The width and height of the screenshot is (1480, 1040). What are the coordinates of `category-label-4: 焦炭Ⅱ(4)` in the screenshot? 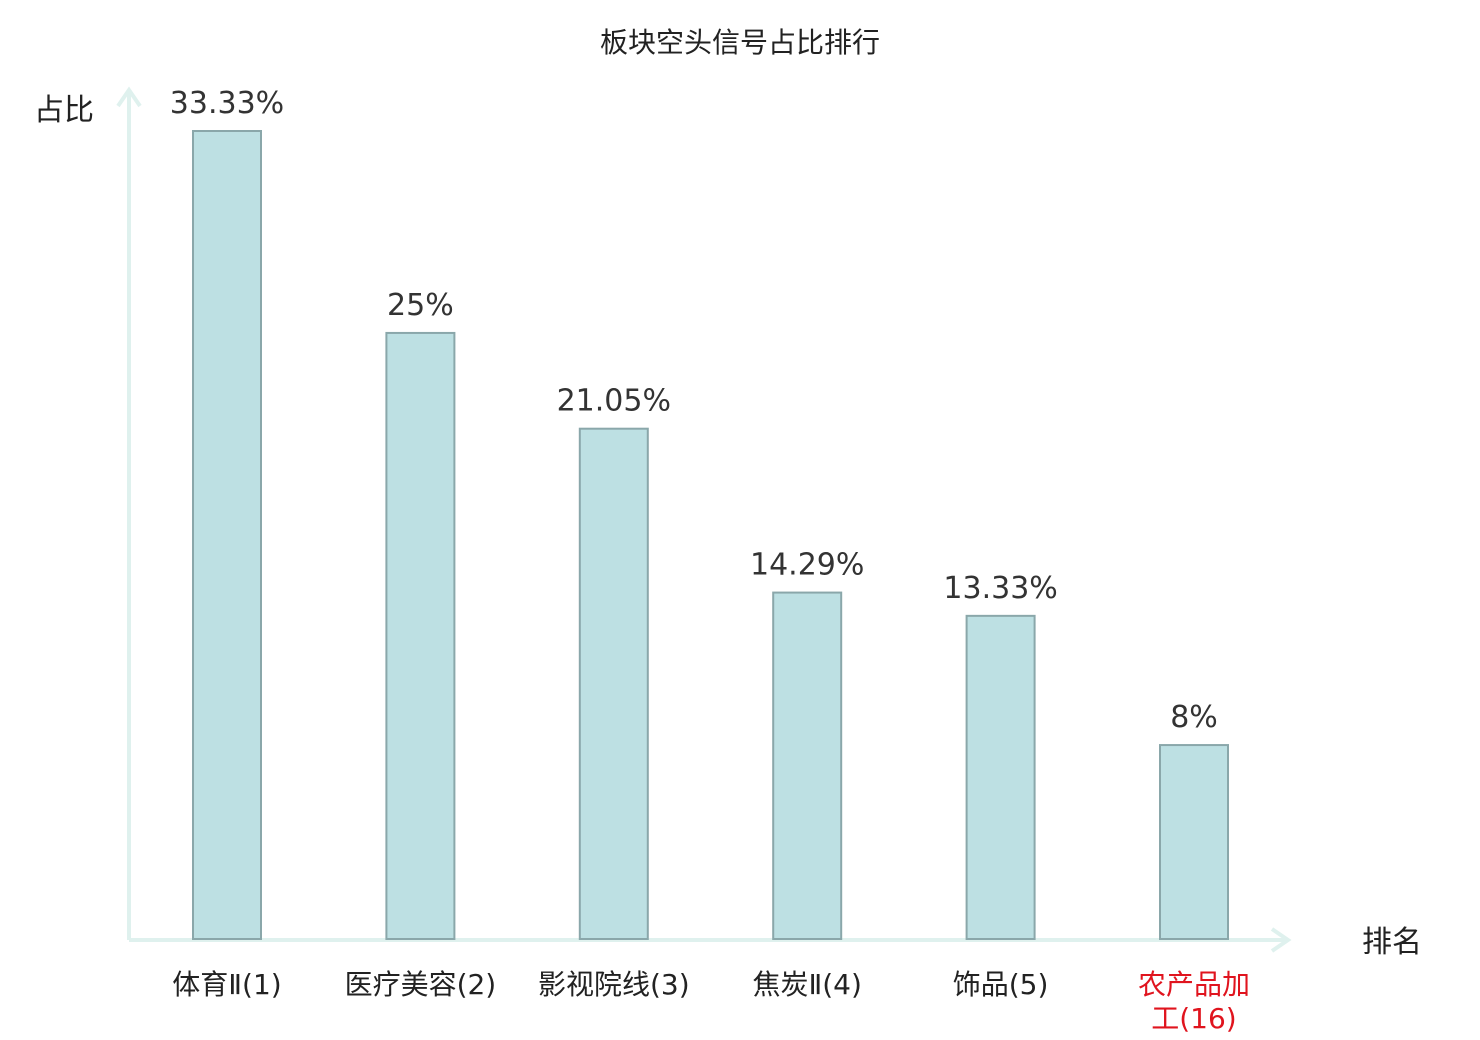 It's located at (806, 984).